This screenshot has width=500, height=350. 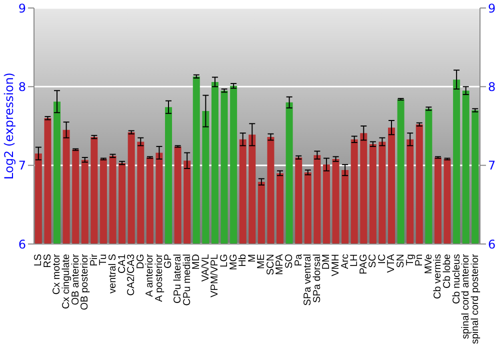 I want to click on x-tick-label: SC, so click(x=373, y=261).